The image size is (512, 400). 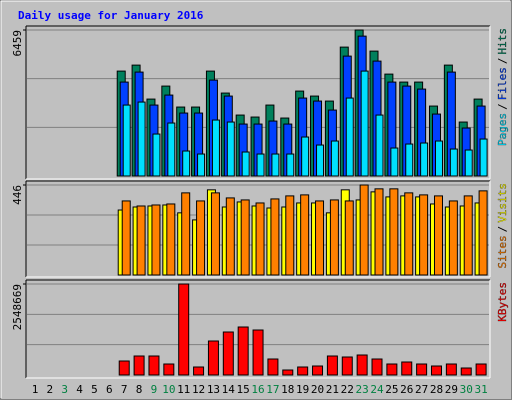 I want to click on legend-entry: Files, so click(x=502, y=83).